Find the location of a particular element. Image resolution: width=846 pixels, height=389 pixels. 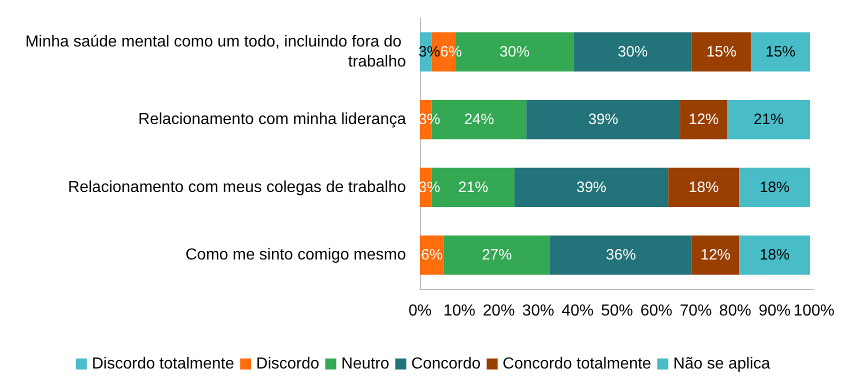

legend-label: Concordo is located at coordinates (446, 364).